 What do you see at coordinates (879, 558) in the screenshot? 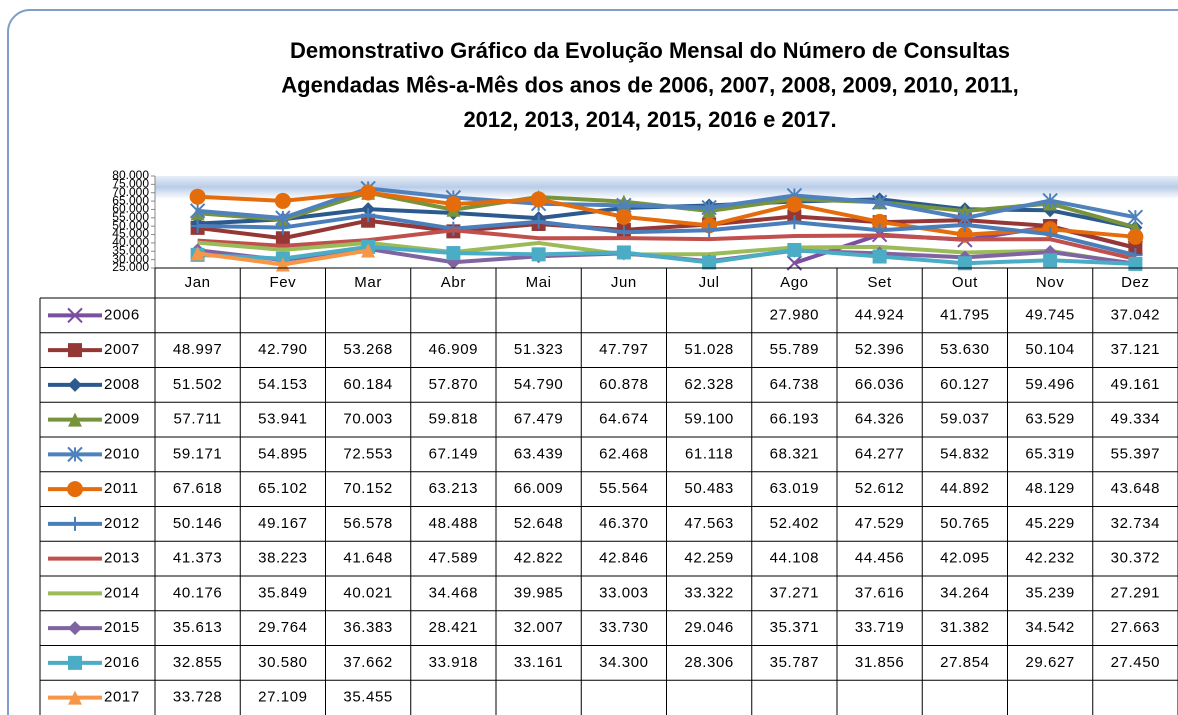
I see `table-value: 44.456` at bounding box center [879, 558].